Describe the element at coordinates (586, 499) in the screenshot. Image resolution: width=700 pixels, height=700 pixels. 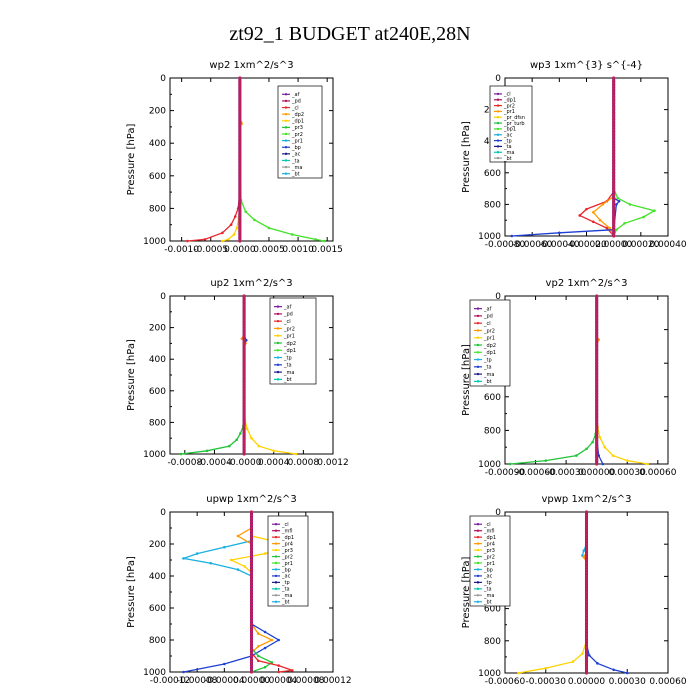
I see `panel-title: vpwp 1xm^2/s^3` at that location.